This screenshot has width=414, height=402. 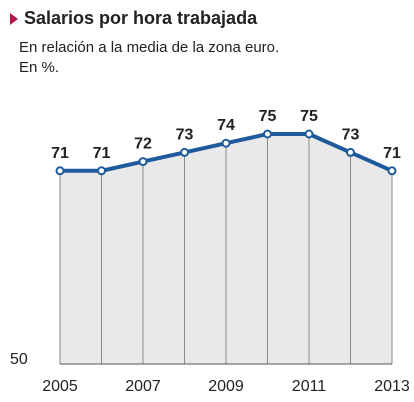 I want to click on title-bullet-icon, so click(x=14, y=18).